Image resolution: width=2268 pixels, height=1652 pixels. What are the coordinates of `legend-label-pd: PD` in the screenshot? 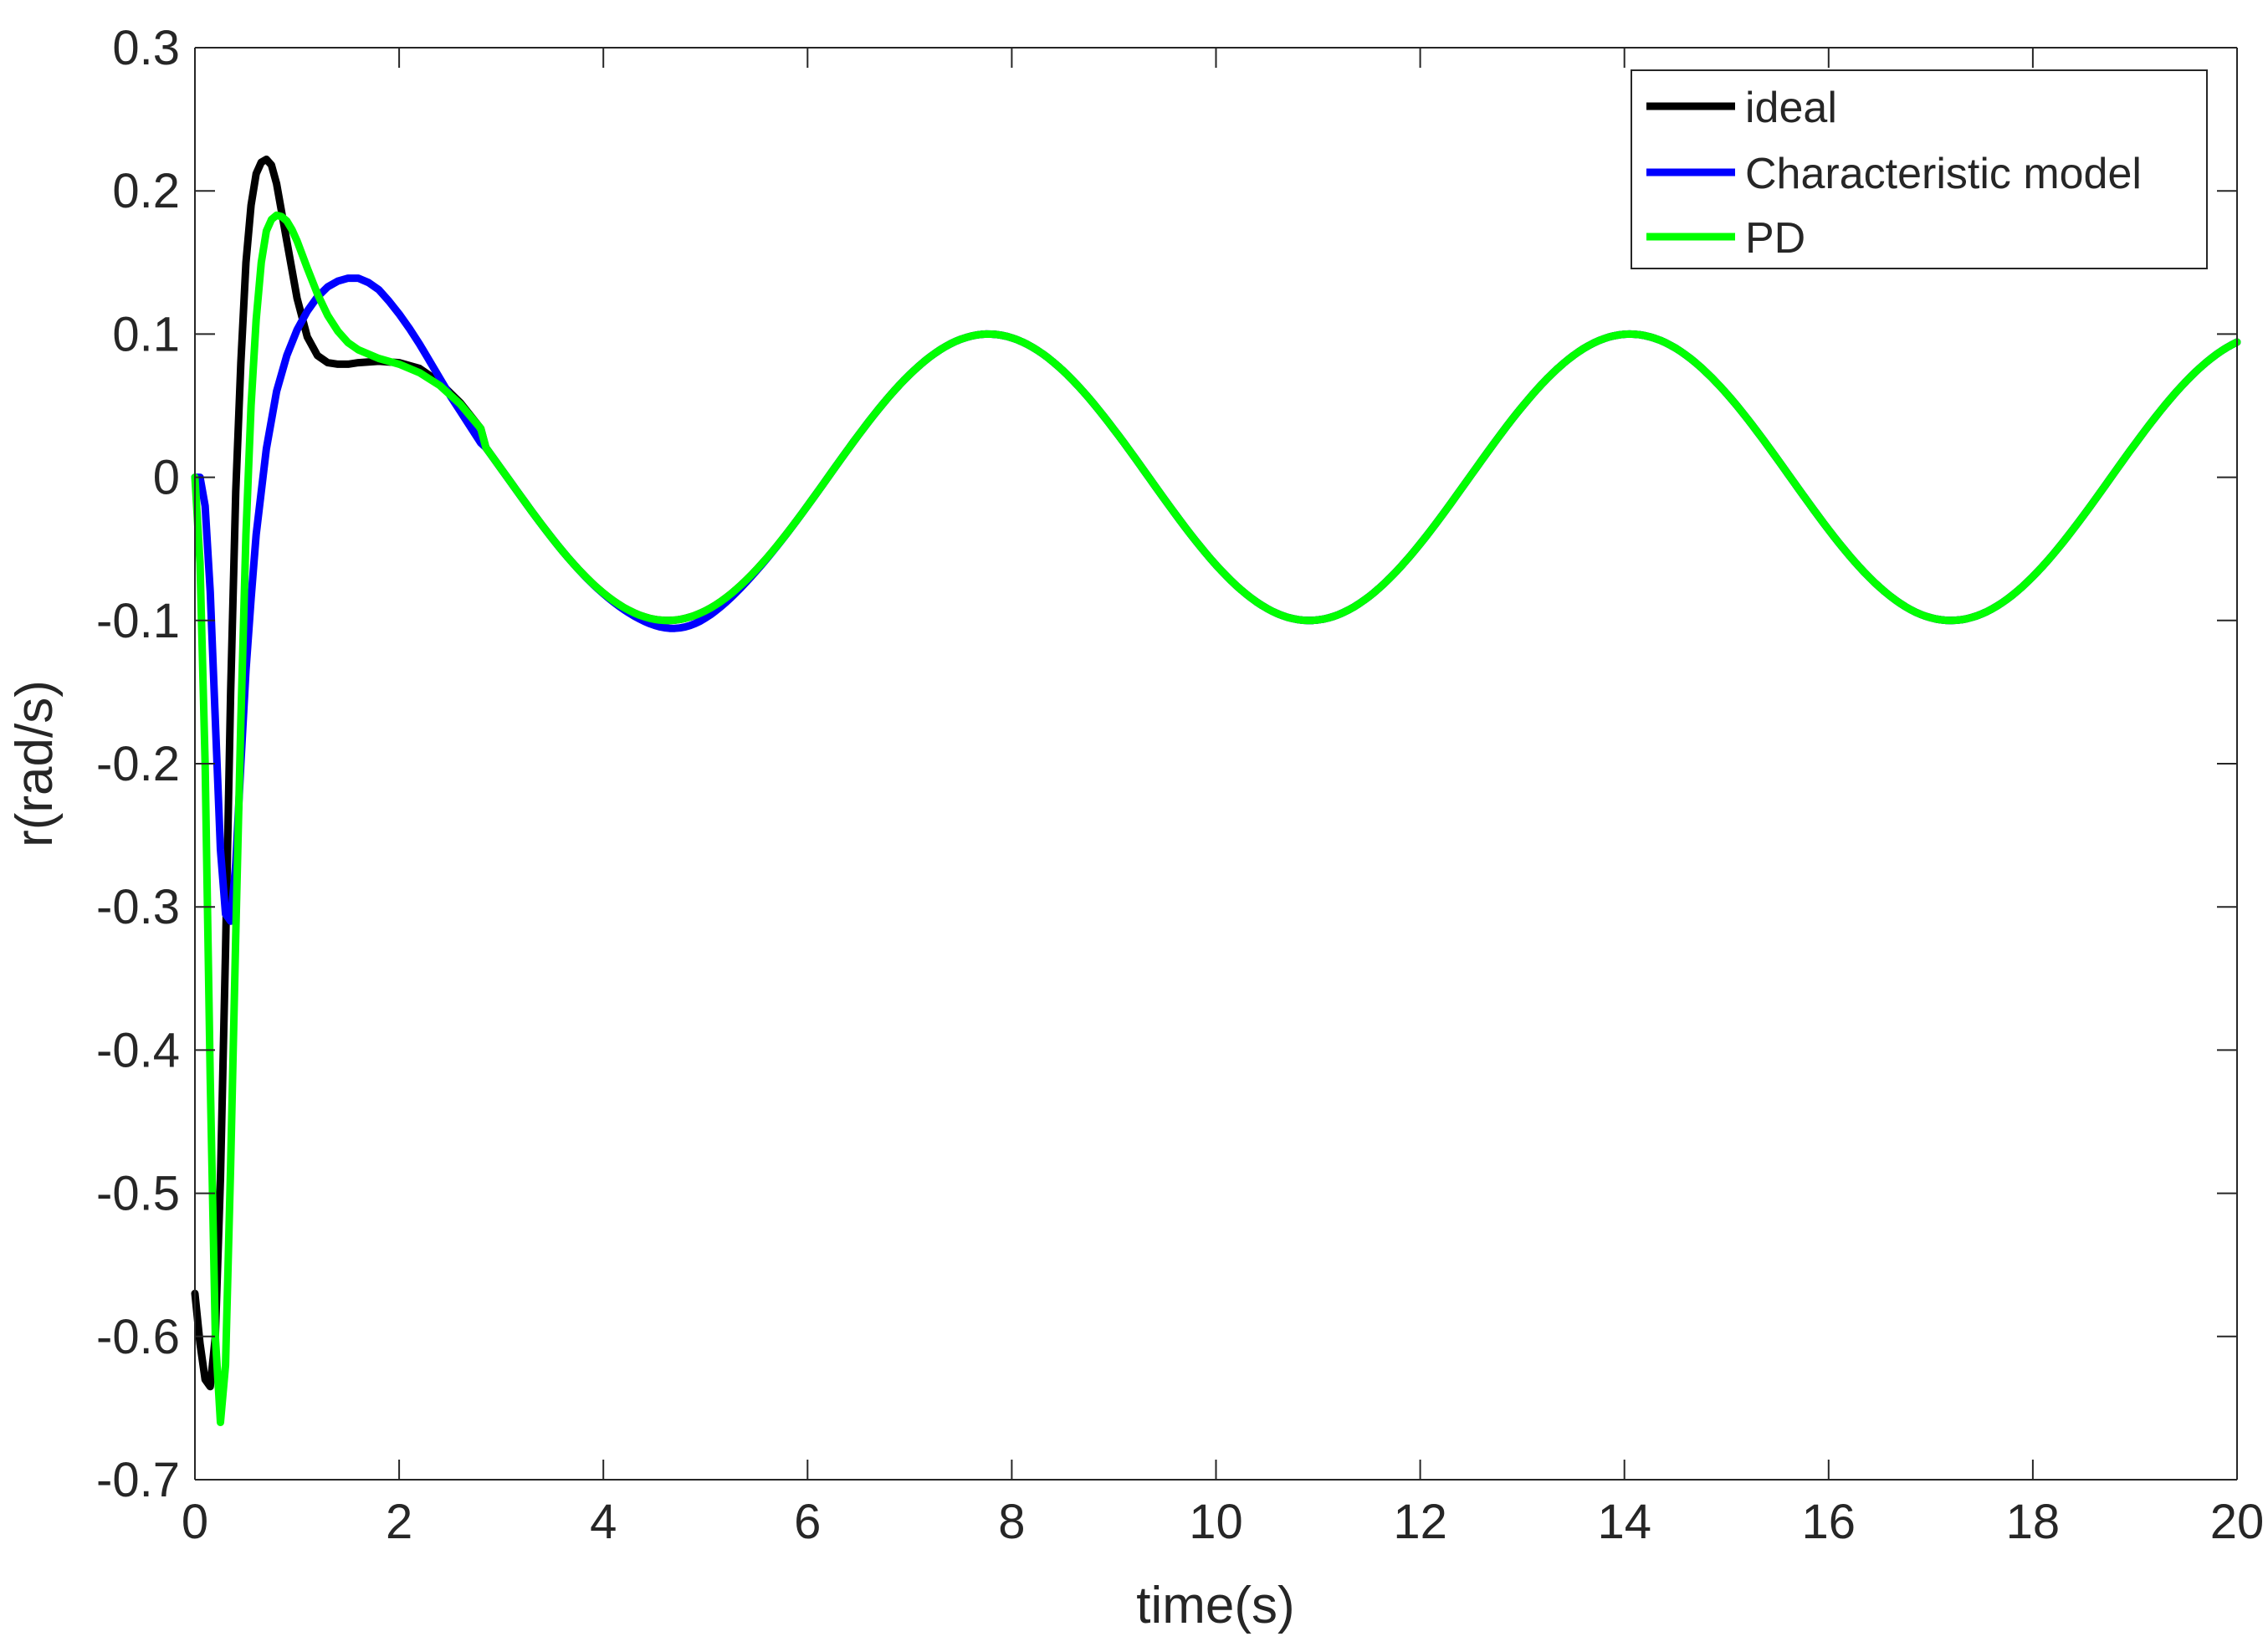 It's located at (1775, 238).